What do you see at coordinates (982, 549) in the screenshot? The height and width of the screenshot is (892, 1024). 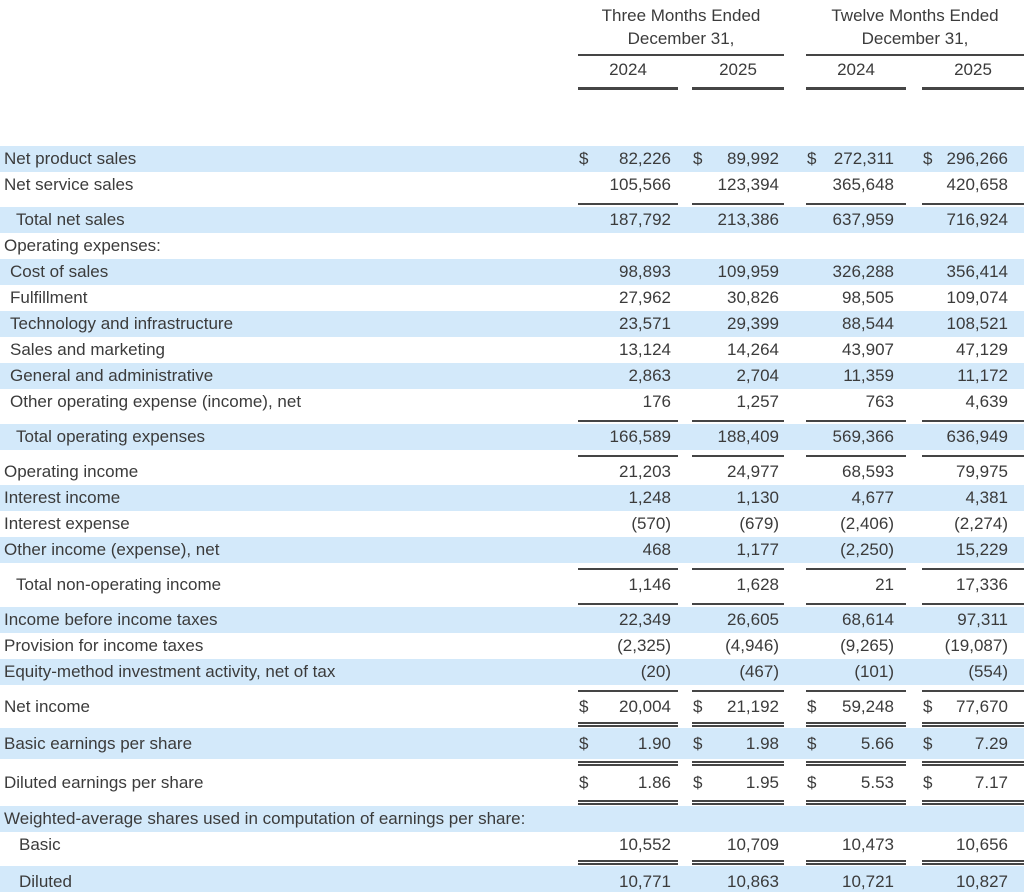 I see `value-text: 15,229` at bounding box center [982, 549].